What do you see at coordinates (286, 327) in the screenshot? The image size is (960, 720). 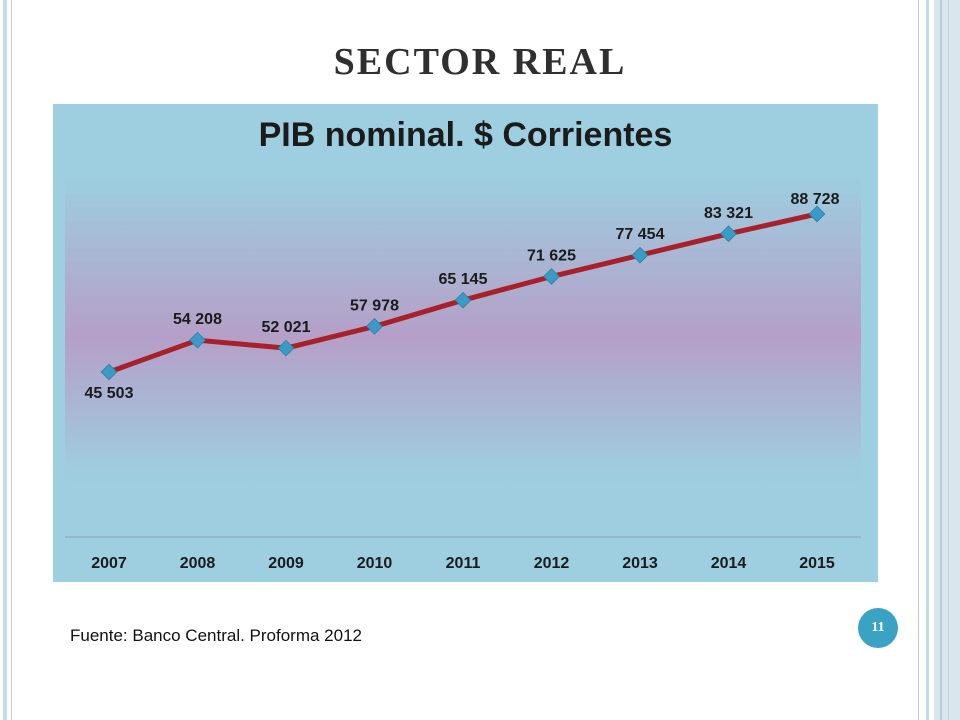 I see `data-label-2009: 52 021` at bounding box center [286, 327].